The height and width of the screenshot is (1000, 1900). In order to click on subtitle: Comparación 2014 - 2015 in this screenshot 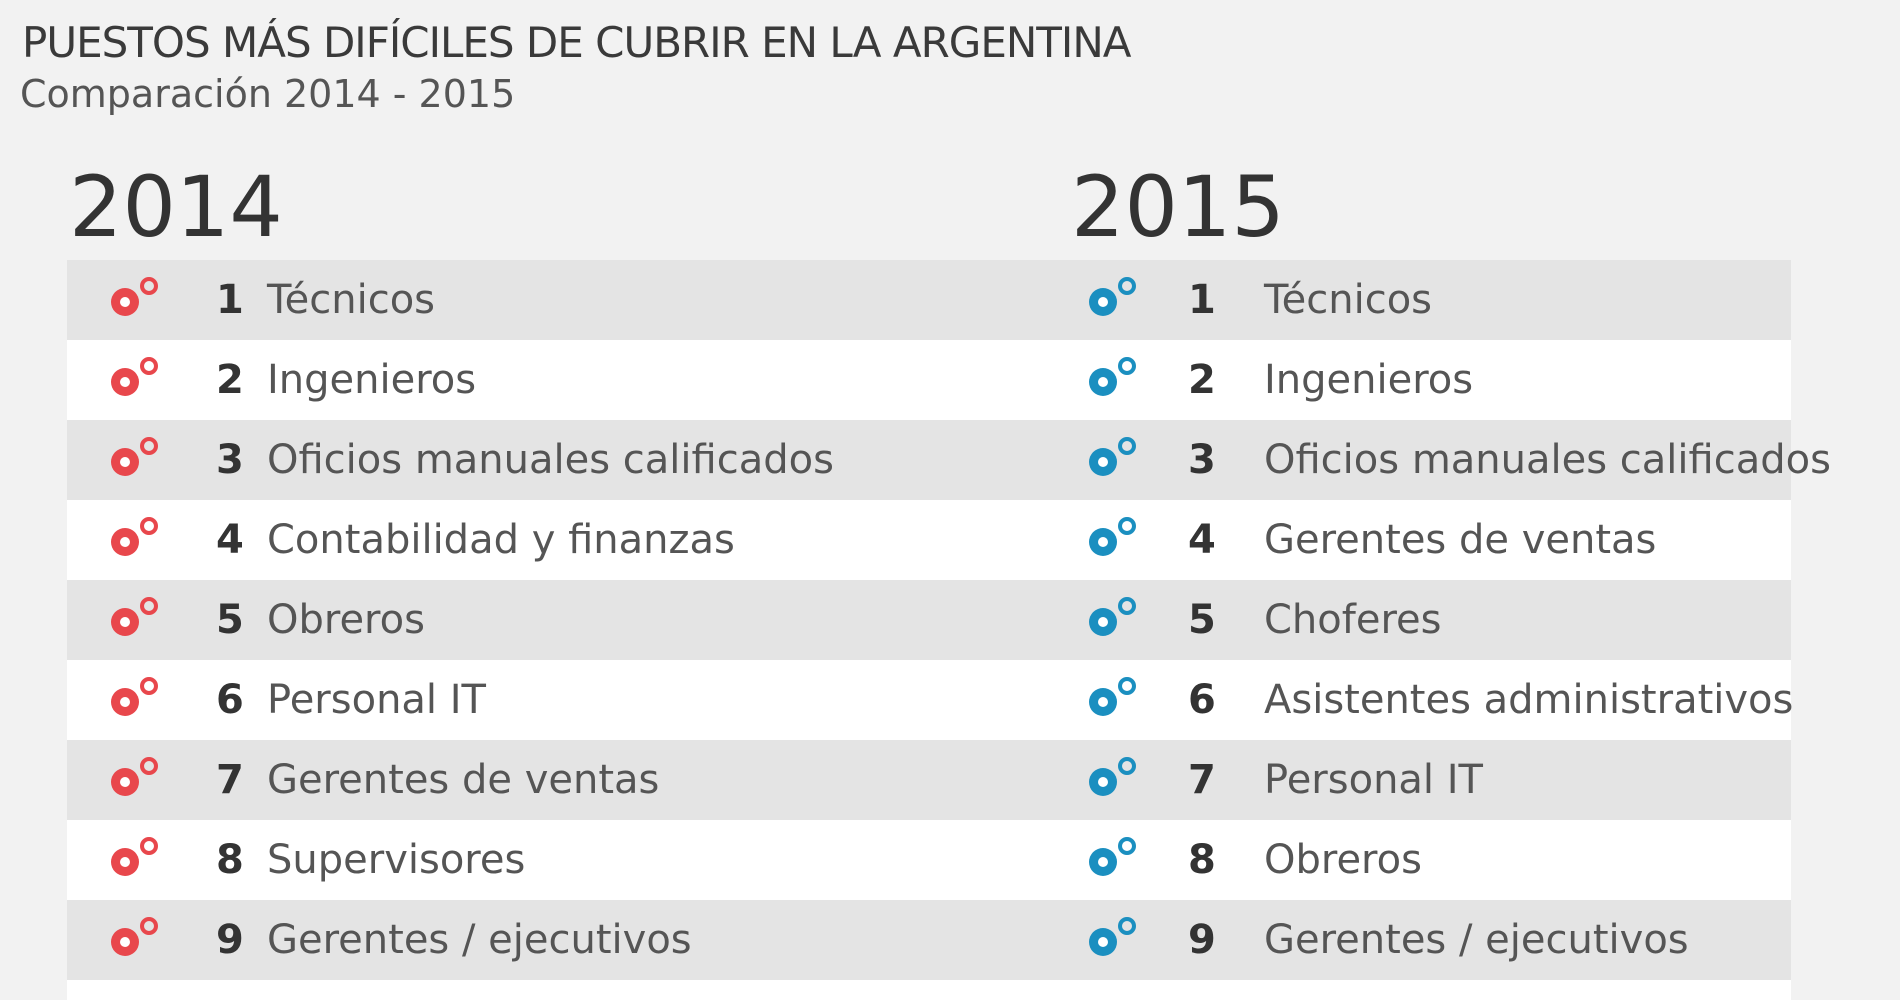, I will do `click(268, 94)`.